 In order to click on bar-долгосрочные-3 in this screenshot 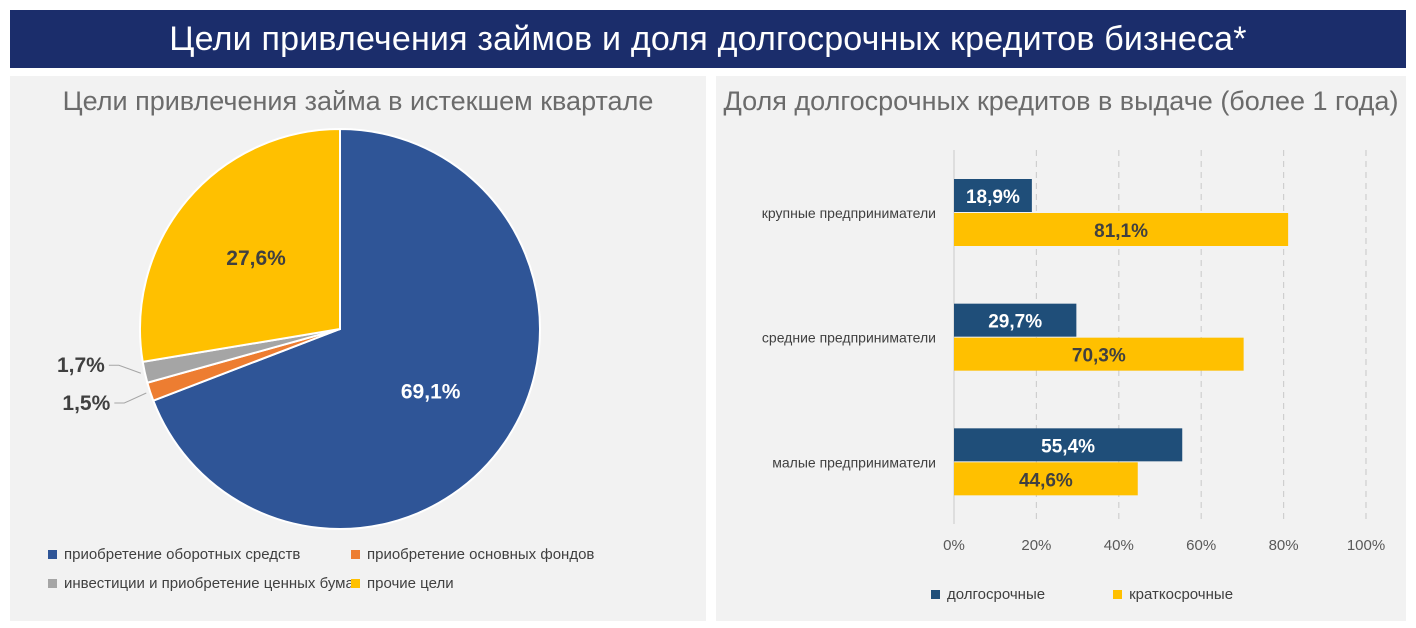, I will do `click(1068, 445)`.